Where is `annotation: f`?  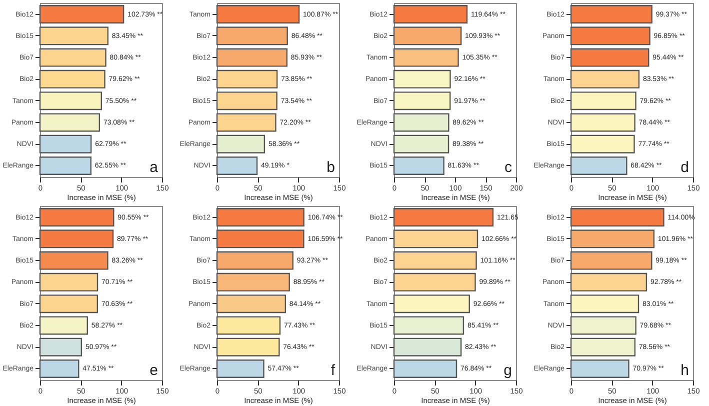
annotation: f is located at coordinates (333, 370).